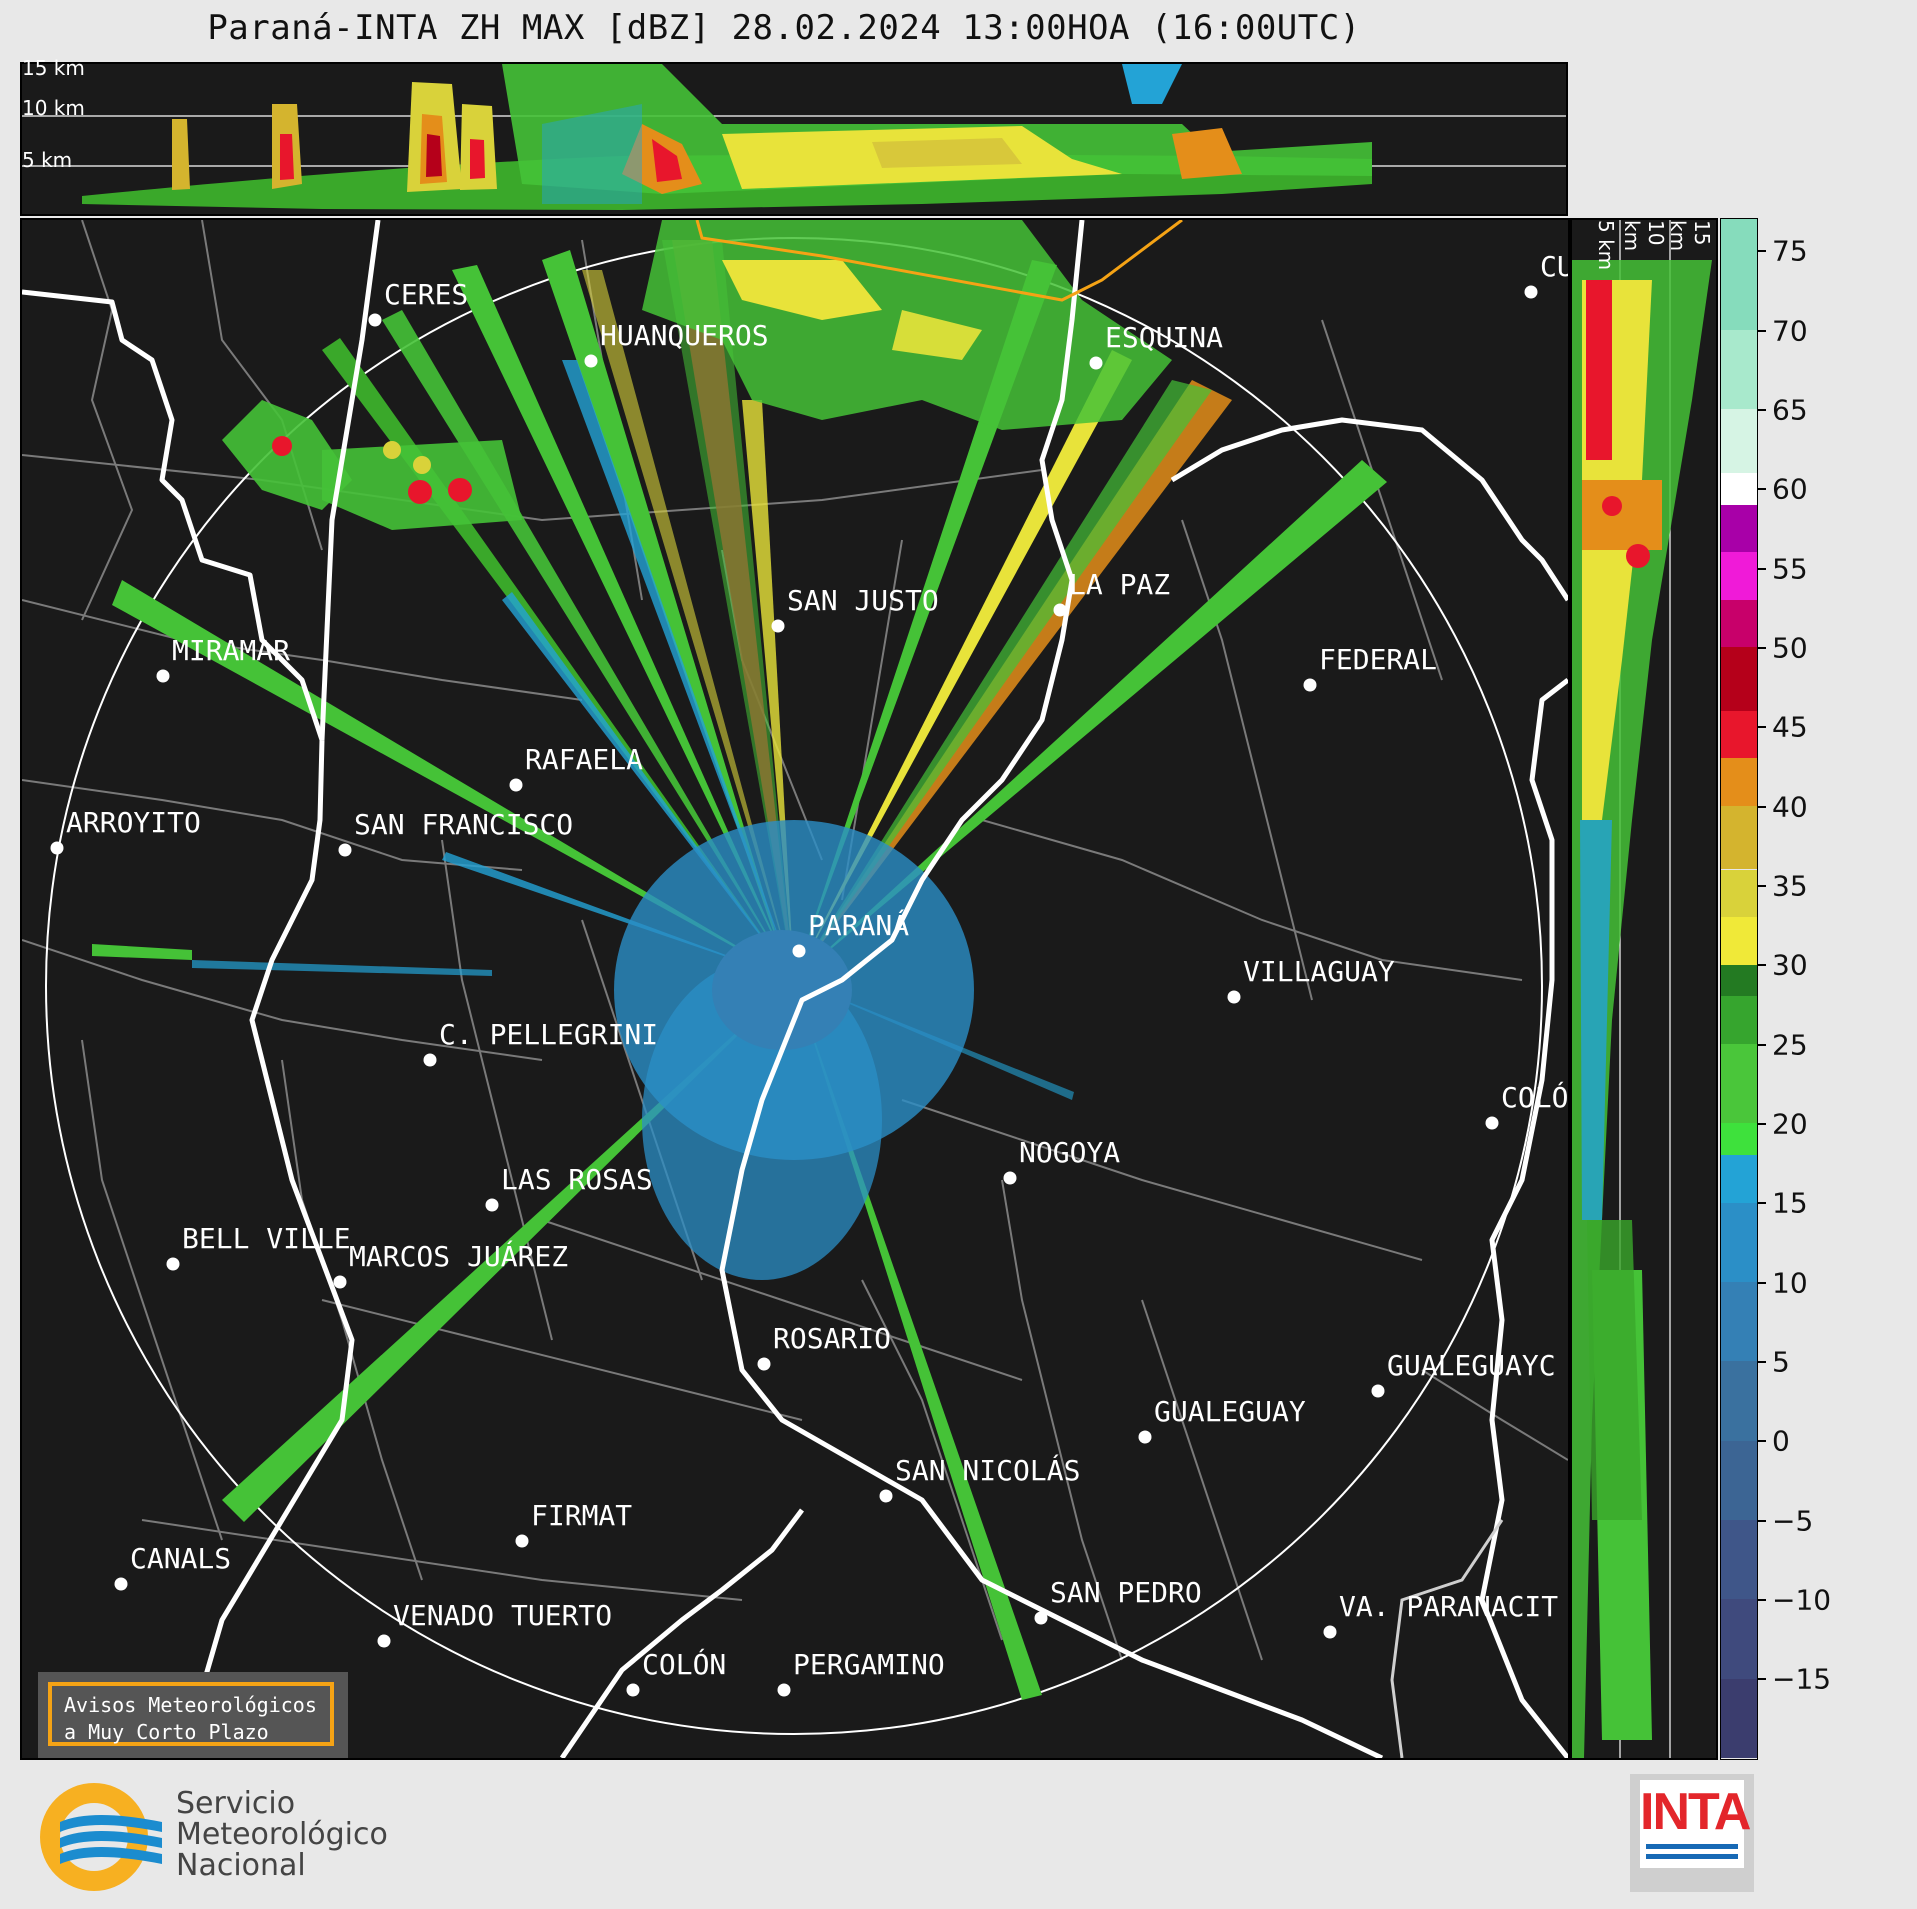 This screenshot has width=1917, height=1909. Describe the element at coordinates (231, 650) in the screenshot. I see `city-label: MIRAMAR` at that location.